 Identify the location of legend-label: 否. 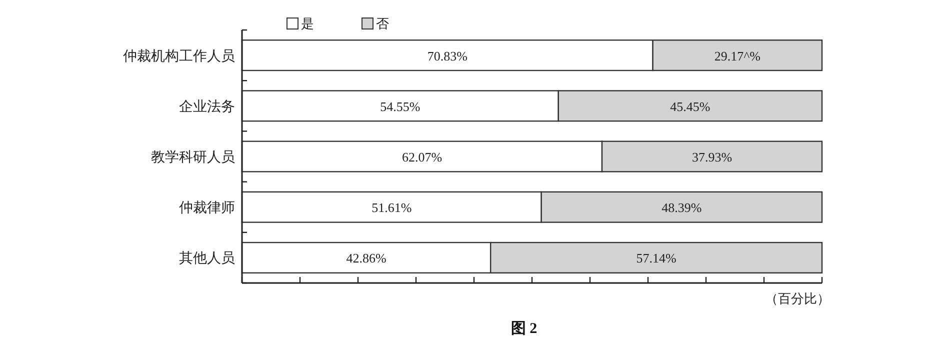
(382, 23).